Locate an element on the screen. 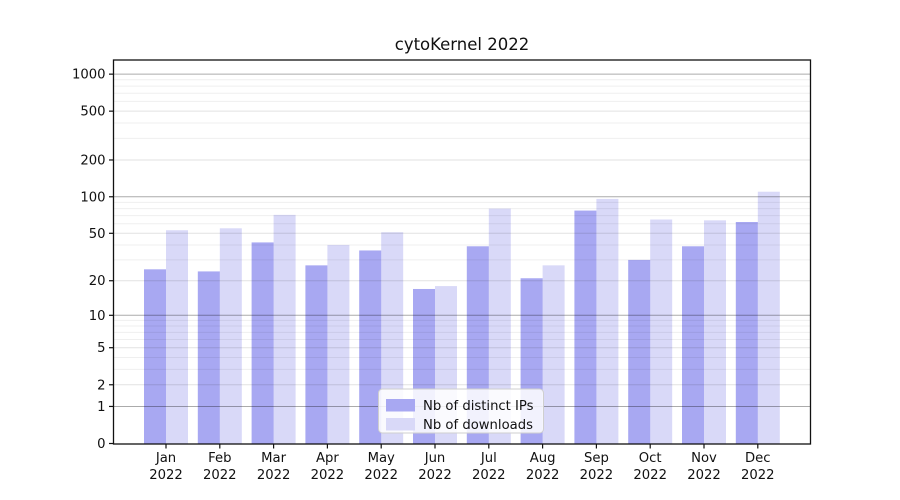 This screenshot has height=500, width=900. bar-downloads-aug is located at coordinates (553, 354).